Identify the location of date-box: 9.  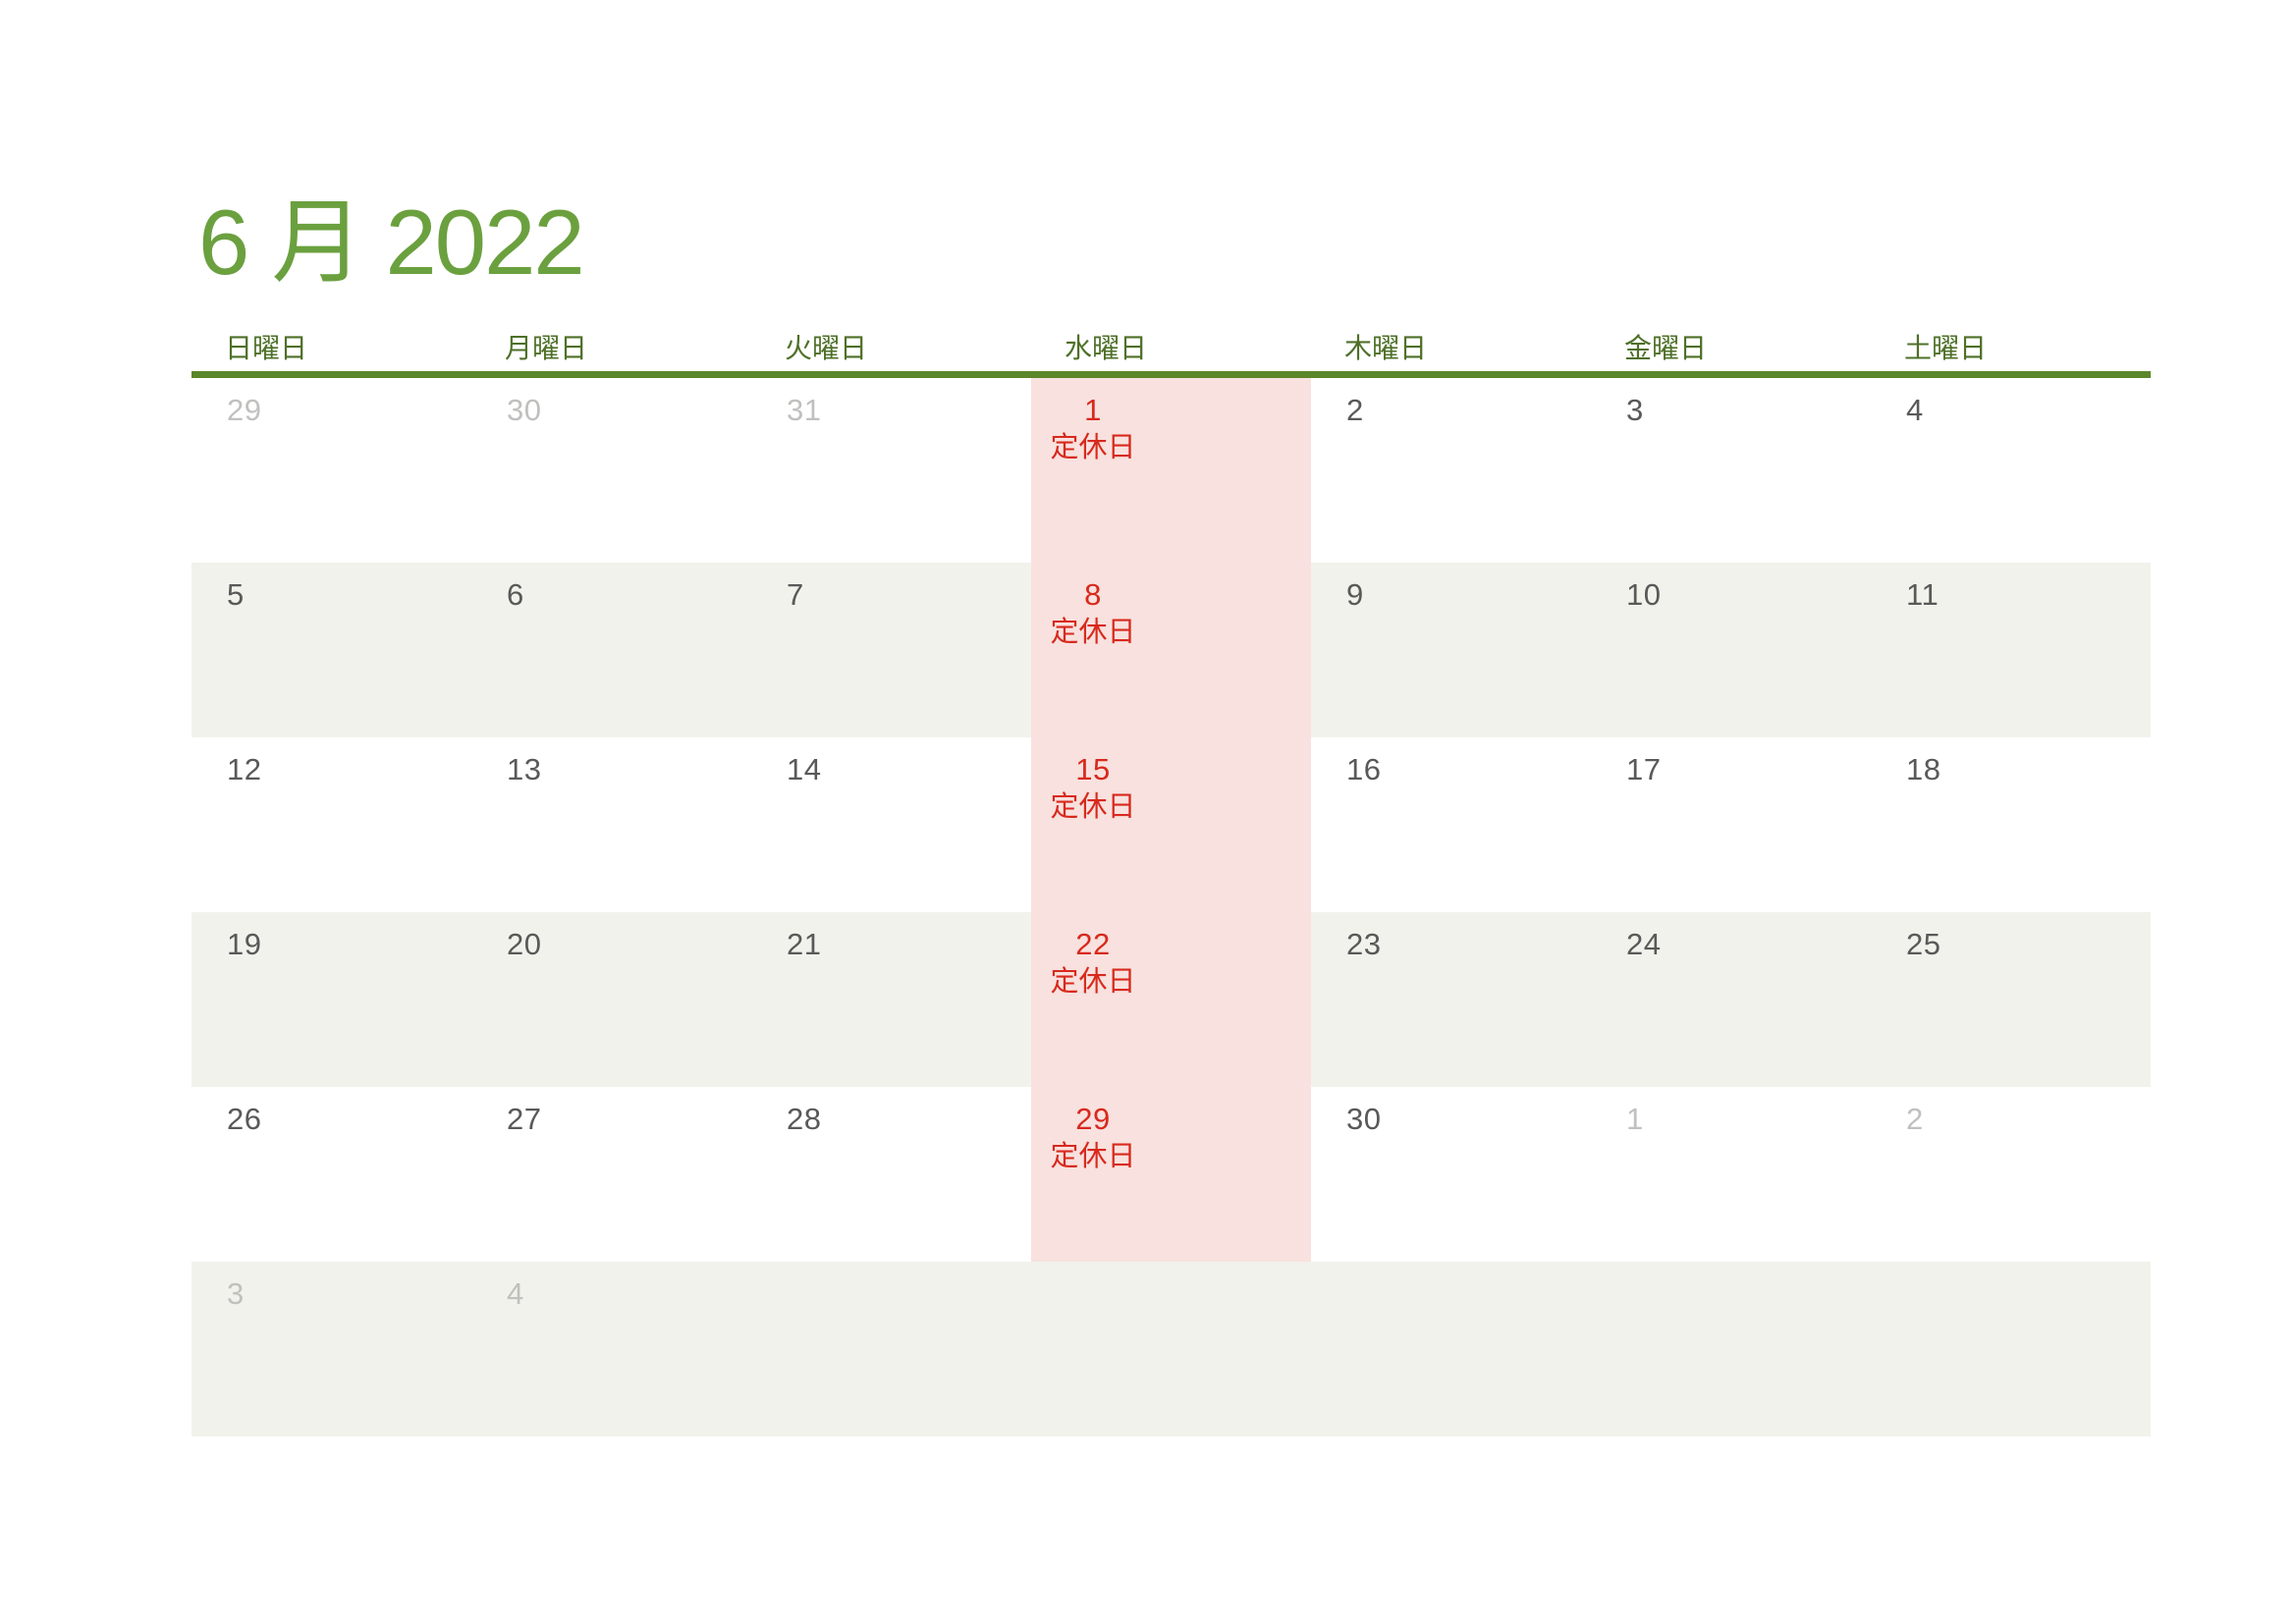
(1451, 594).